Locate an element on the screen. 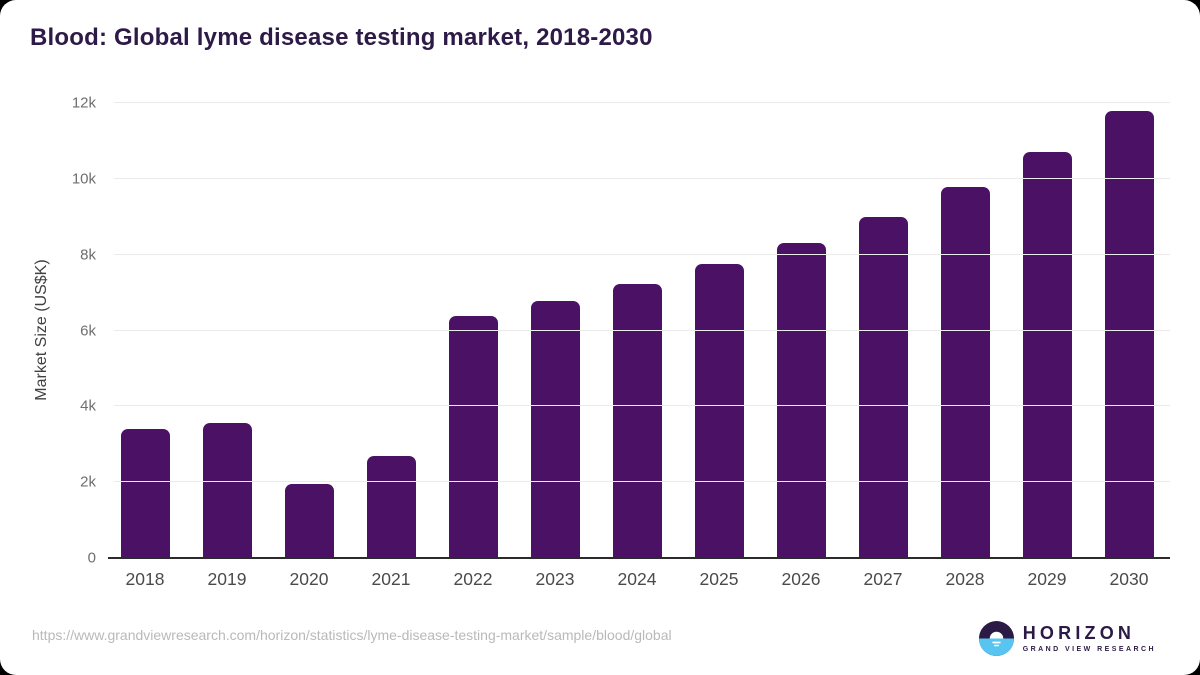  bar-2021 is located at coordinates (391, 507).